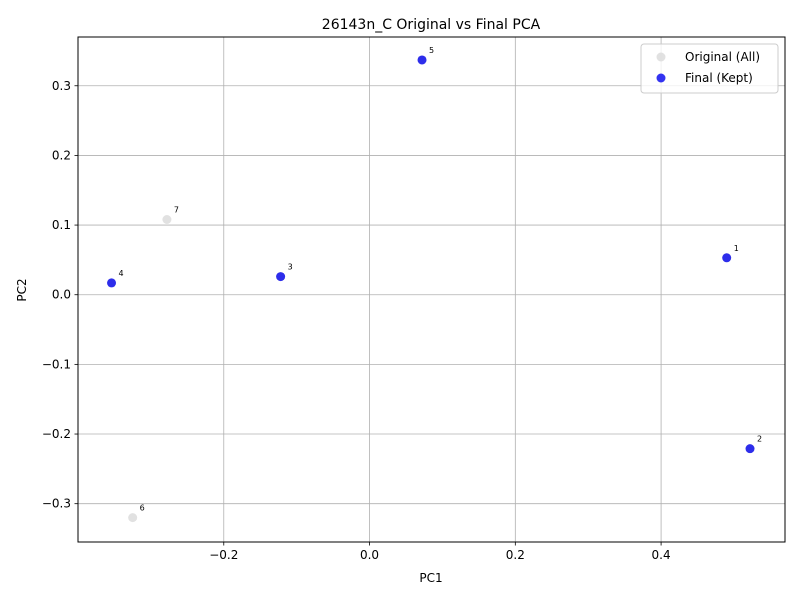 The height and width of the screenshot is (600, 800). Describe the element at coordinates (722, 57) in the screenshot. I see `legend-label-original: Original (All)` at that location.